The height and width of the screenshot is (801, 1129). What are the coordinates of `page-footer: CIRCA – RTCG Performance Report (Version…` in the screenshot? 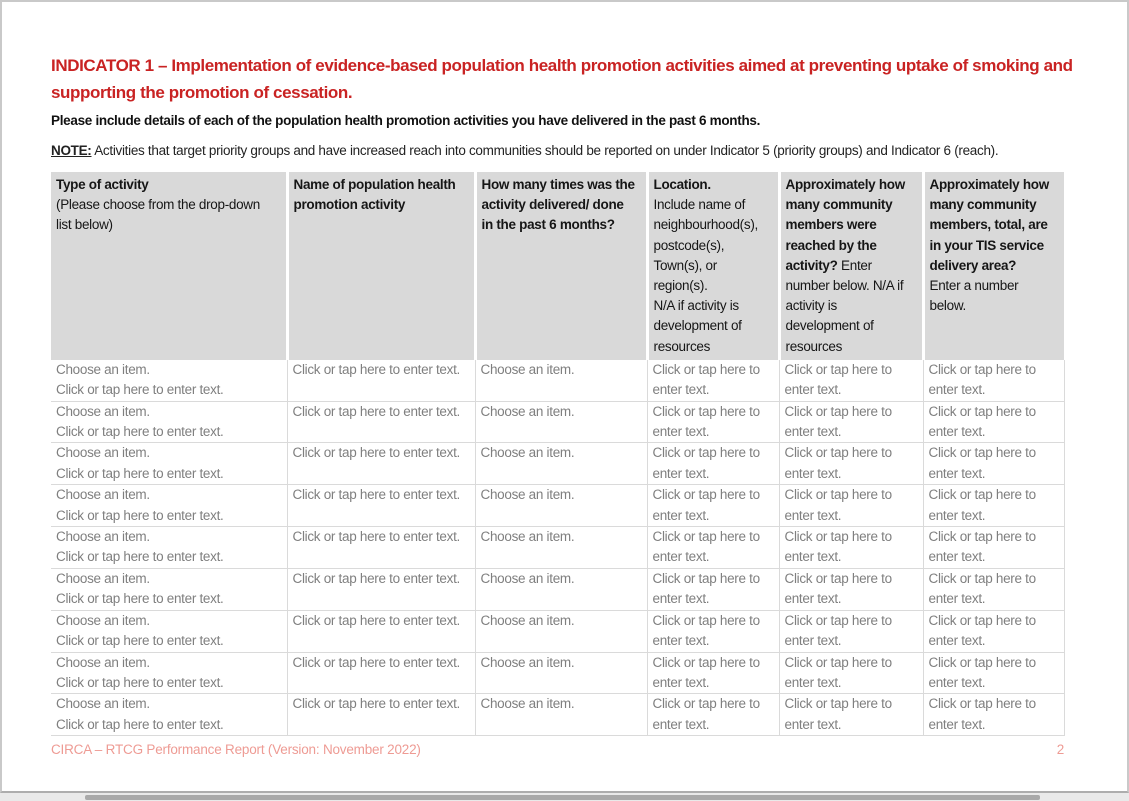 It's located at (557, 750).